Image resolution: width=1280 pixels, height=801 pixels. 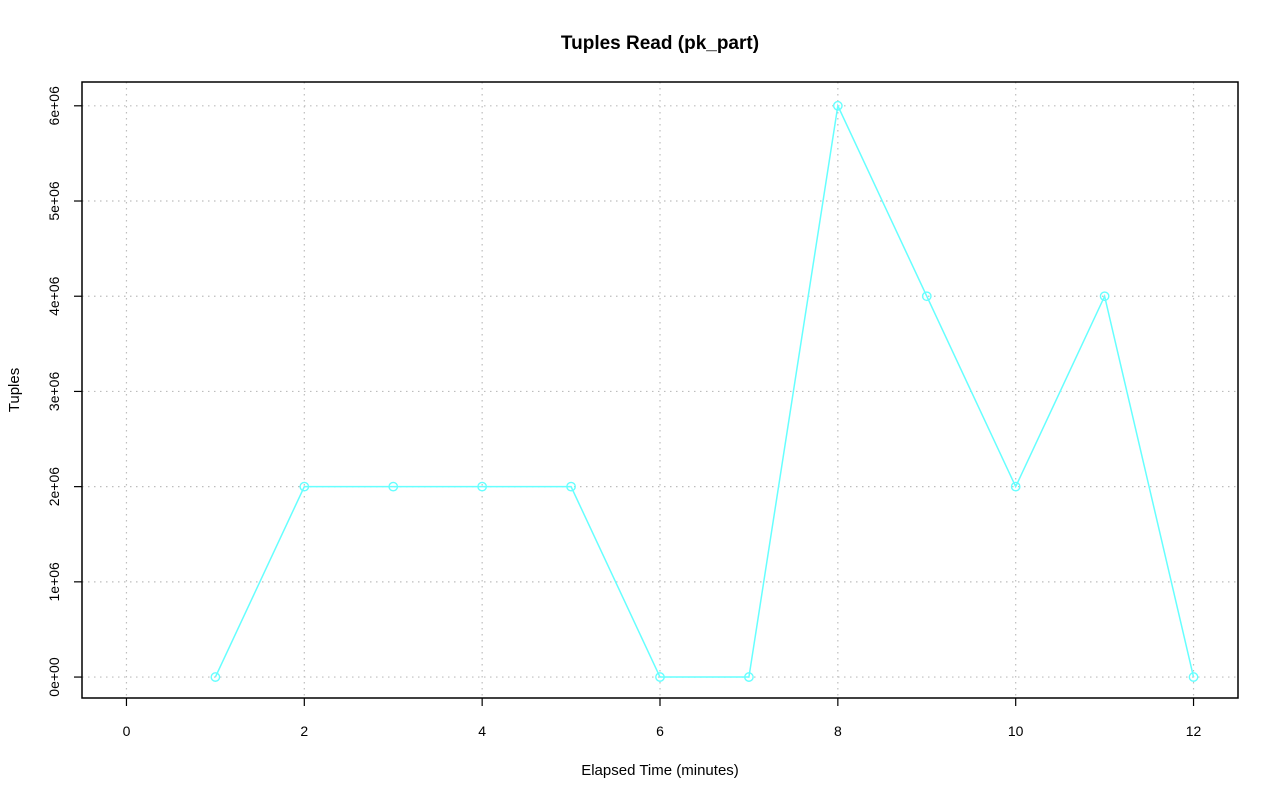 What do you see at coordinates (54, 296) in the screenshot?
I see `y-tick-label: 4e+06` at bounding box center [54, 296].